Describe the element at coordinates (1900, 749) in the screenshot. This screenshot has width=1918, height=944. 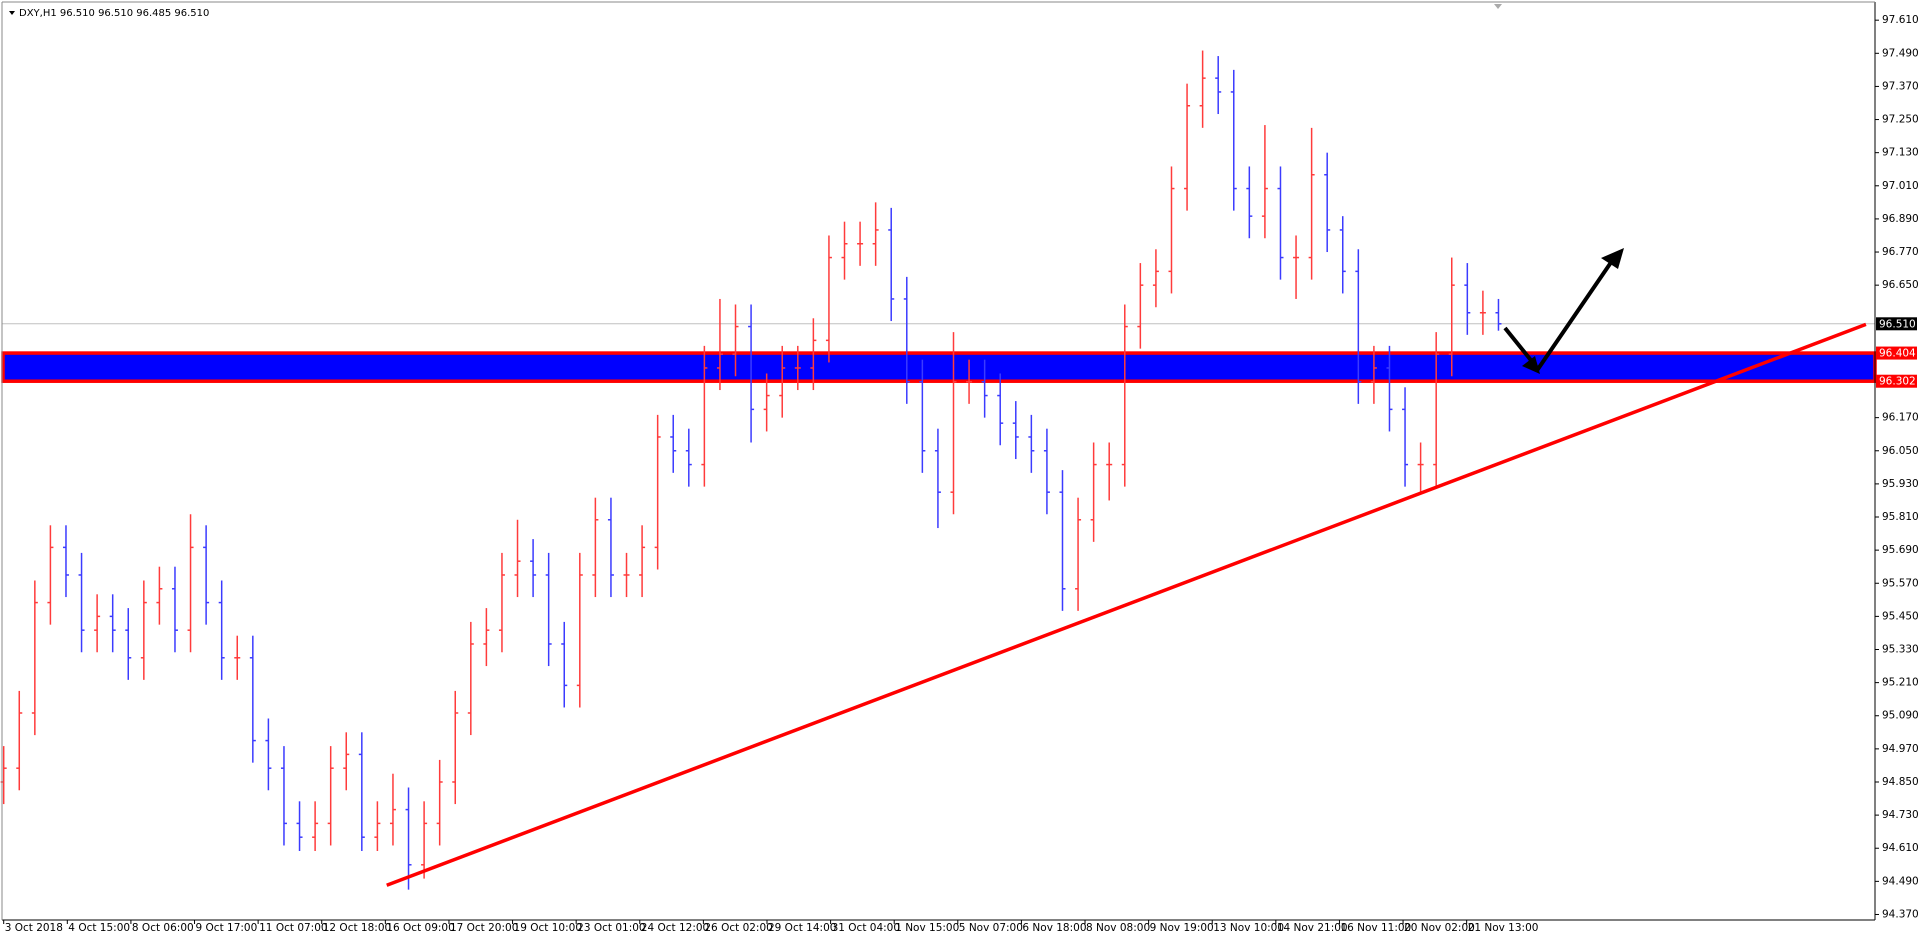
I see `y-tick-label: 94.970` at that location.